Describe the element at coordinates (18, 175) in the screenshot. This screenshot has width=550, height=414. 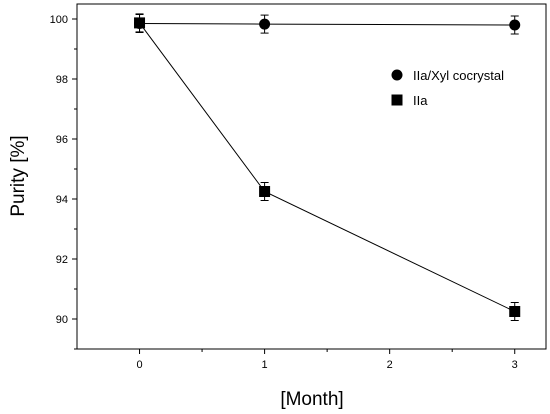
I see `y-axis-title: Purity [%]` at that location.